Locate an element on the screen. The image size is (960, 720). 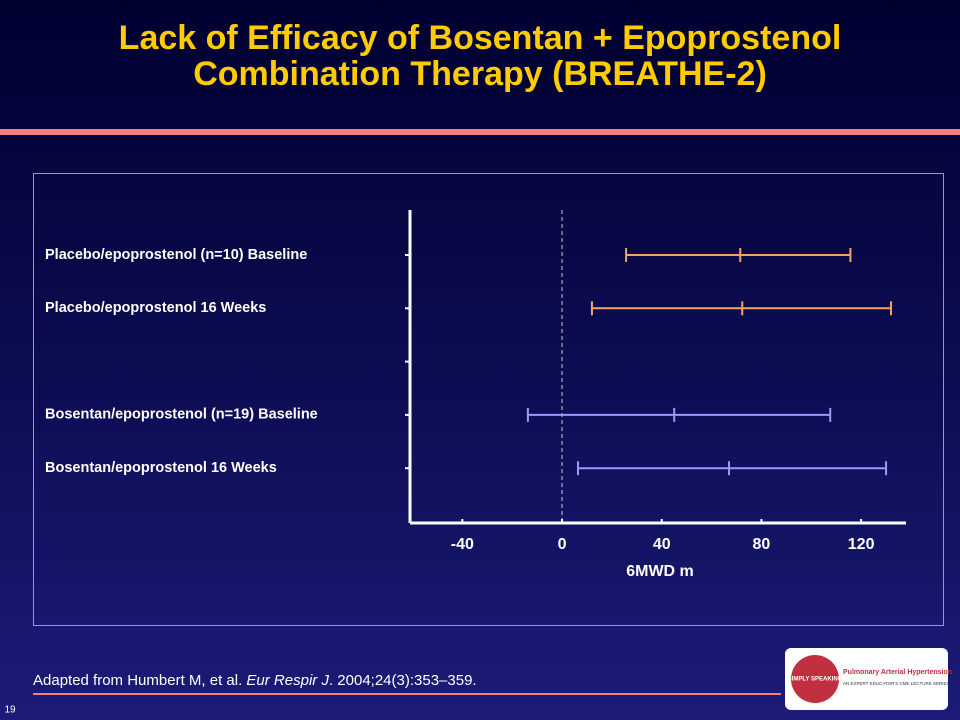
x-tick-label: 0 is located at coordinates (562, 544).